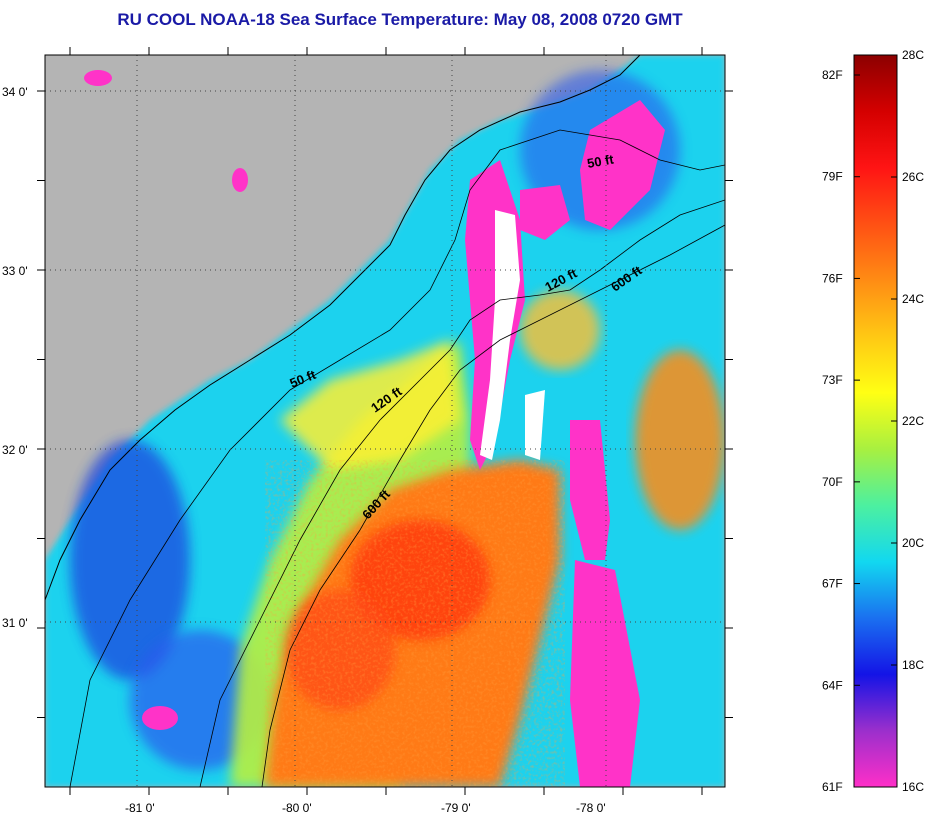 The height and width of the screenshot is (817, 936). What do you see at coordinates (875, 421) in the screenshot?
I see `colorbar-gradient` at bounding box center [875, 421].